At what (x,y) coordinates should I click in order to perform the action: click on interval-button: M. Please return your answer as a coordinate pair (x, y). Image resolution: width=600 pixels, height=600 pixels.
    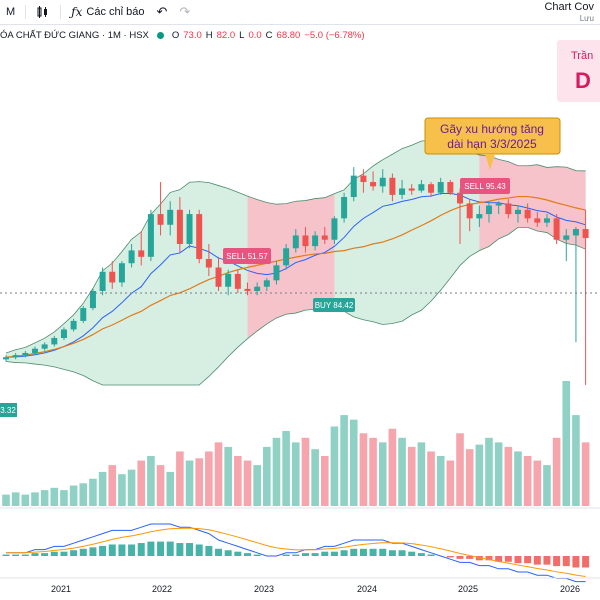
    Looking at the image, I should click on (10, 12).